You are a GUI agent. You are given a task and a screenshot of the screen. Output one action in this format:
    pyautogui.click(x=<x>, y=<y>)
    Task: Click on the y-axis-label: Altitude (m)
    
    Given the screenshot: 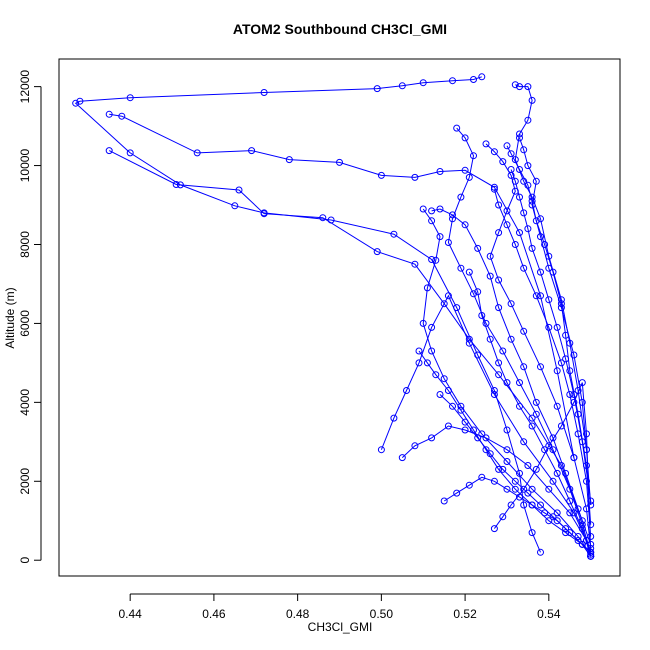 What is the action you would take?
    pyautogui.click(x=10, y=317)
    